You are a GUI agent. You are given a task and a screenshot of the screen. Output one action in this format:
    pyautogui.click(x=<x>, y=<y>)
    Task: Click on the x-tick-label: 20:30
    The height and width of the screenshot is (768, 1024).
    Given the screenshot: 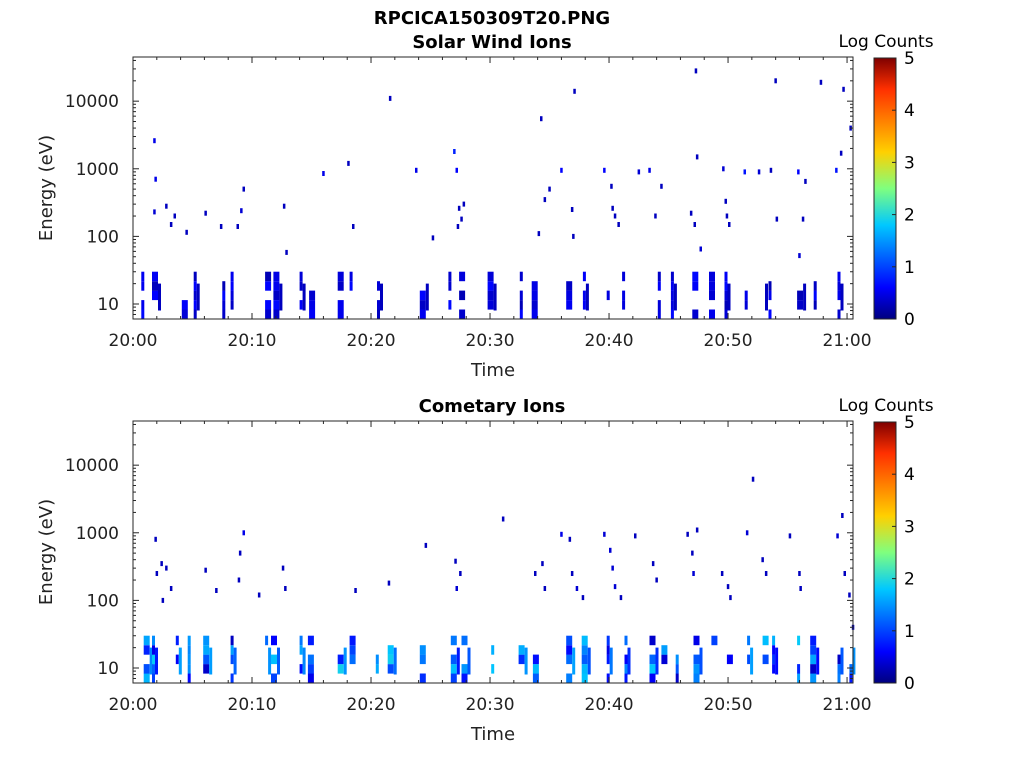 What is the action you would take?
    pyautogui.click(x=490, y=705)
    